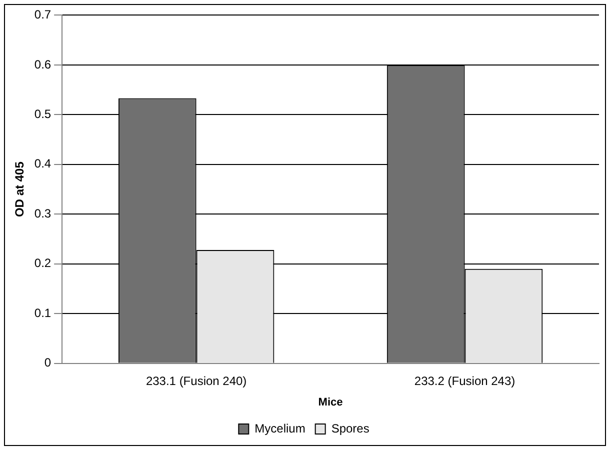 The width and height of the screenshot is (612, 450). What do you see at coordinates (43, 64) in the screenshot?
I see `y-tick-label: 0.6` at bounding box center [43, 64].